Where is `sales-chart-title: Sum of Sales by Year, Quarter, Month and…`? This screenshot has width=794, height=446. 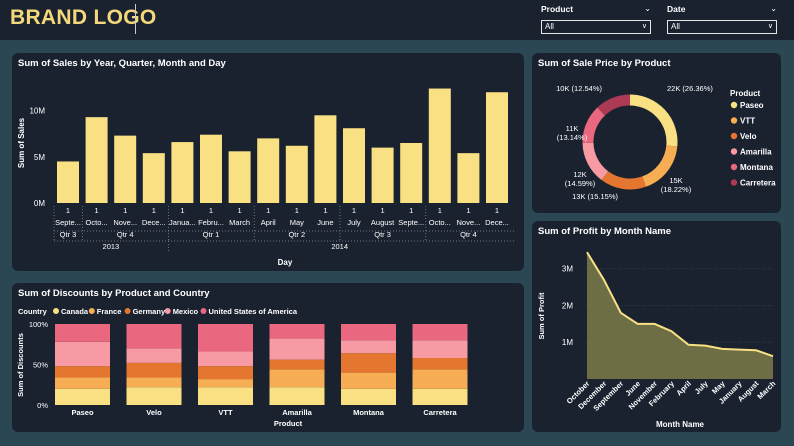 sales-chart-title: Sum of Sales by Year, Quarter, Month and… is located at coordinates (122, 63).